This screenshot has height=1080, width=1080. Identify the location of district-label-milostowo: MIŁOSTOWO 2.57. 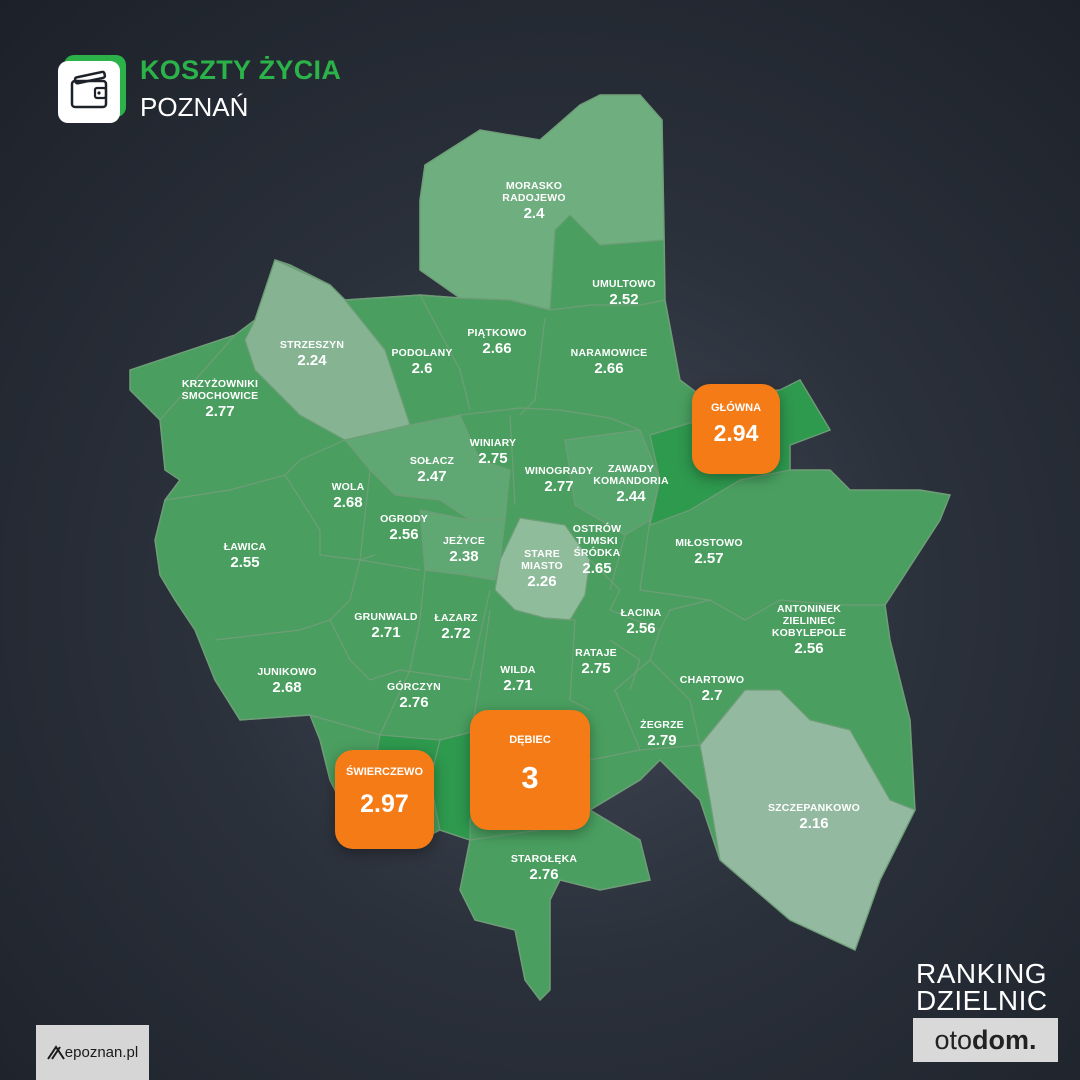
(709, 552).